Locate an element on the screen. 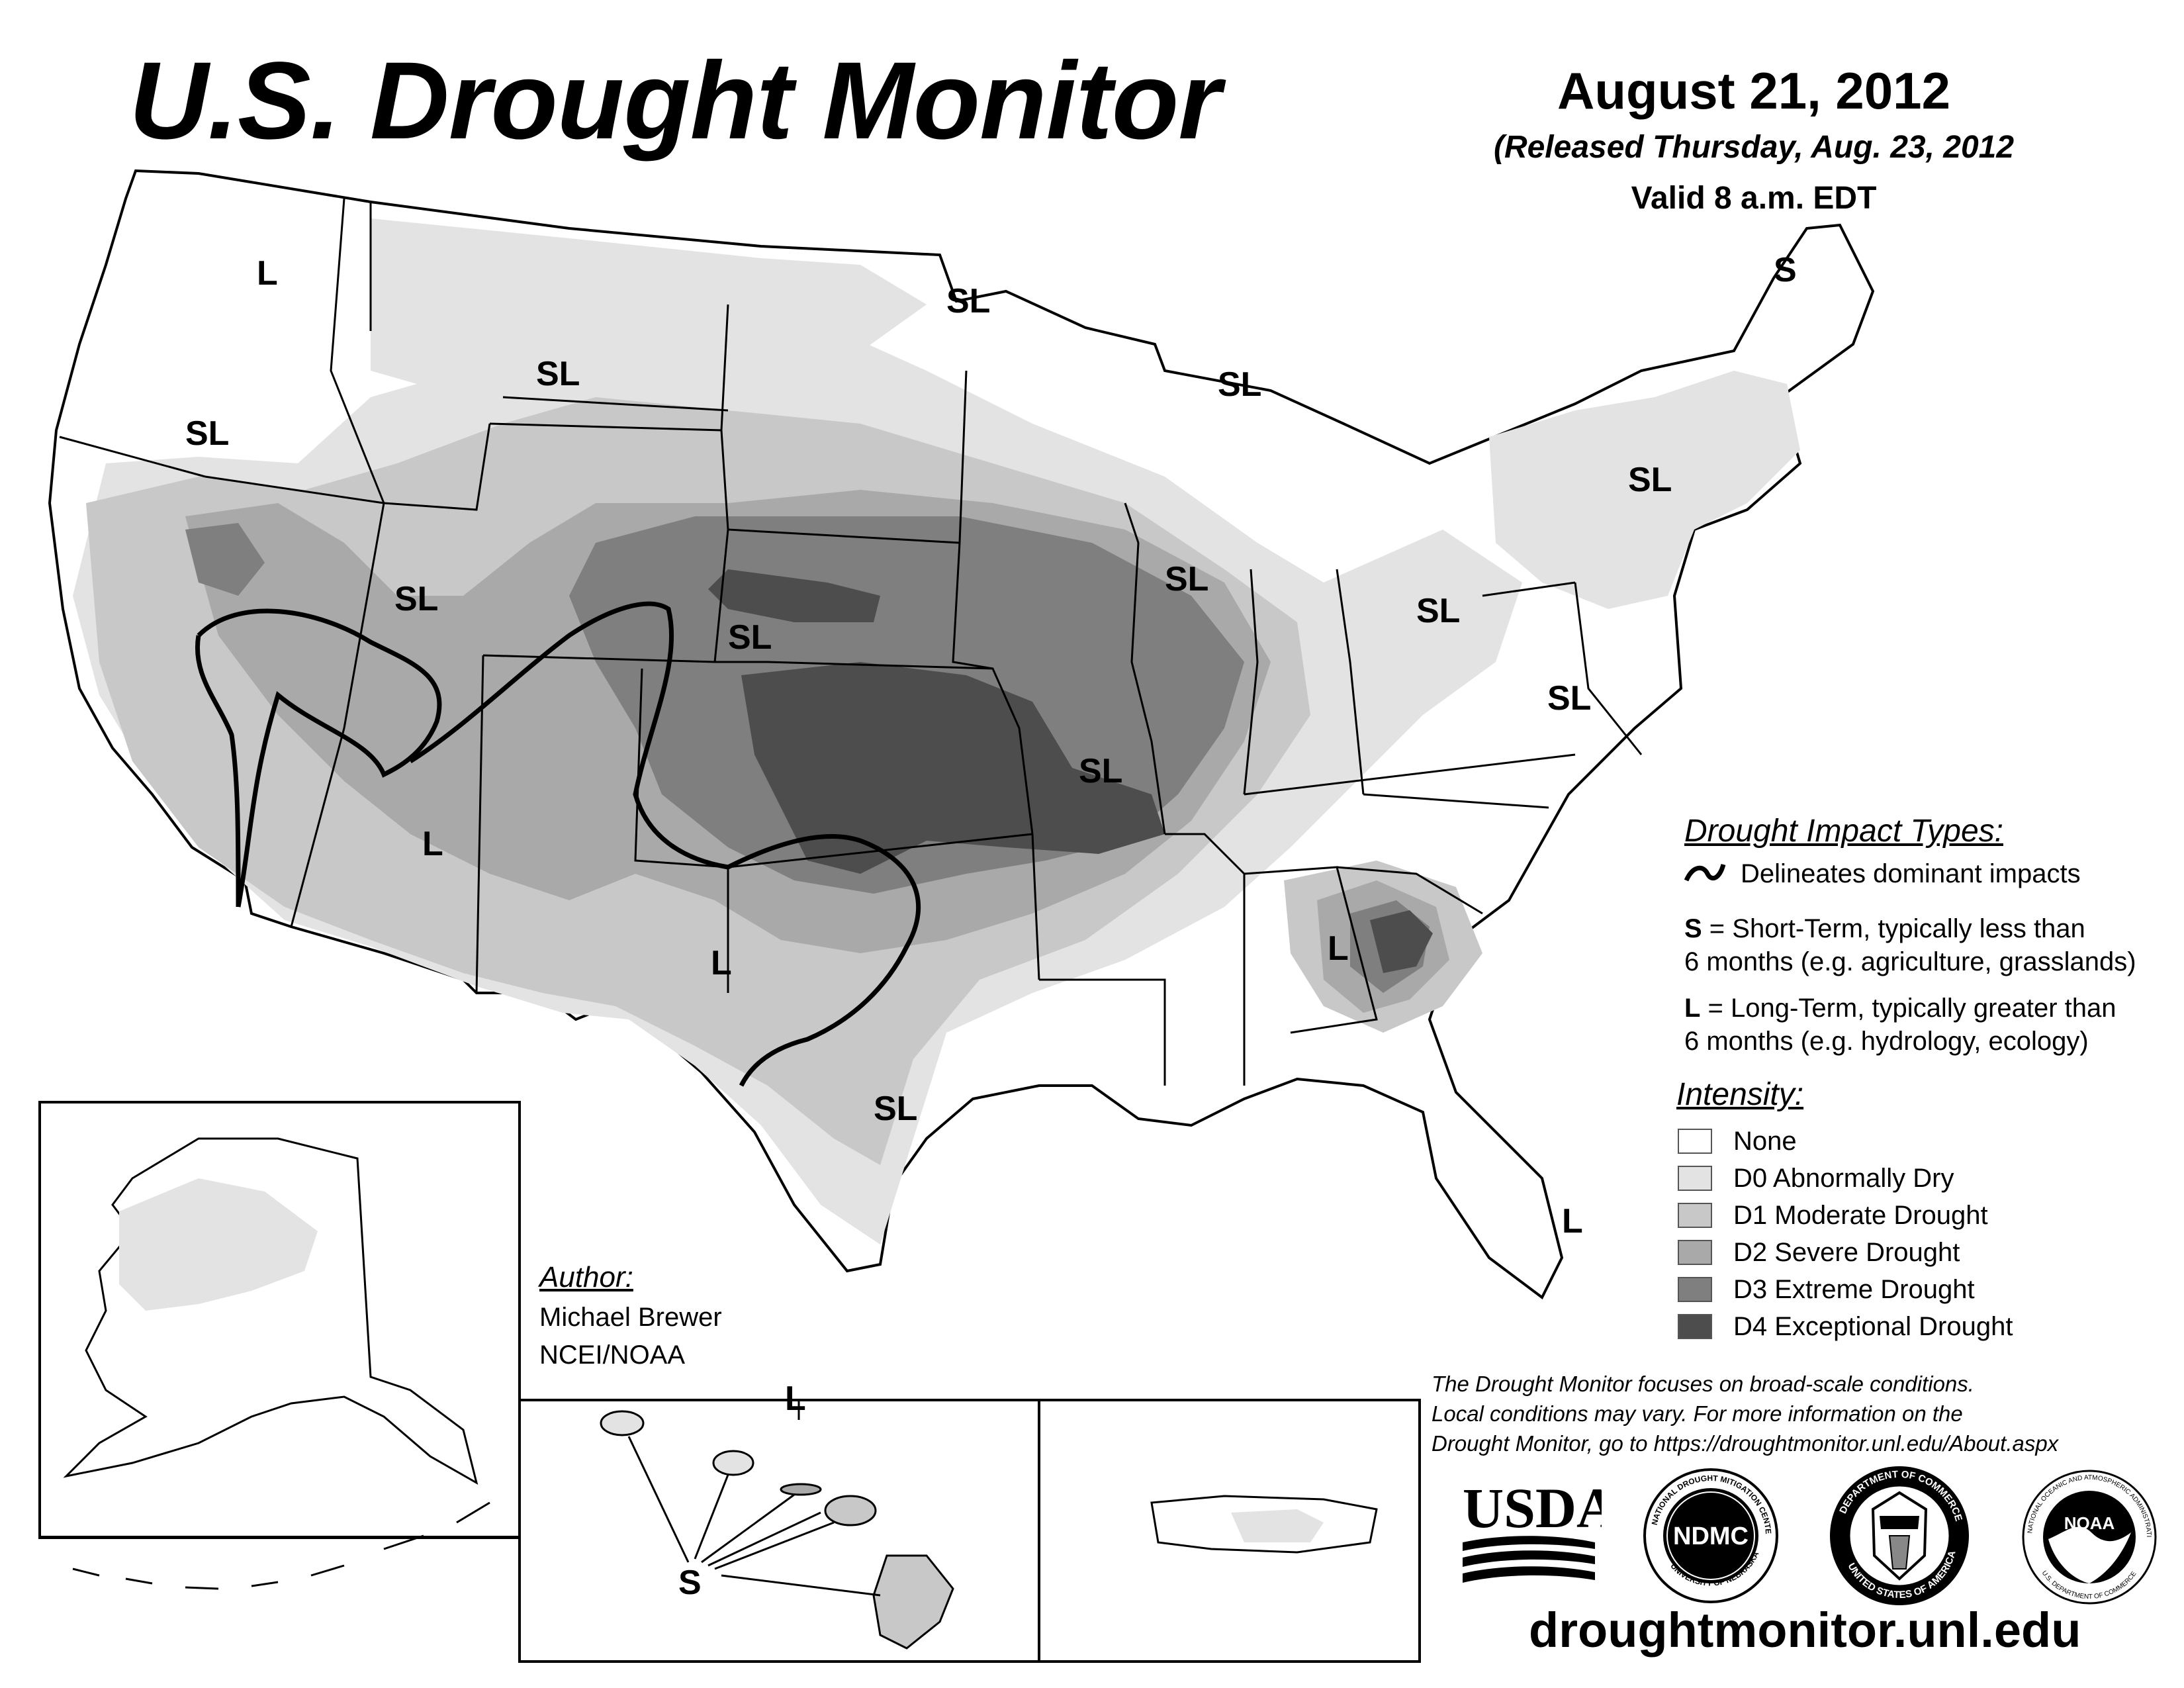 This screenshot has height=1688, width=2184. usda-logo-text: USDA is located at coordinates (1533, 1509).